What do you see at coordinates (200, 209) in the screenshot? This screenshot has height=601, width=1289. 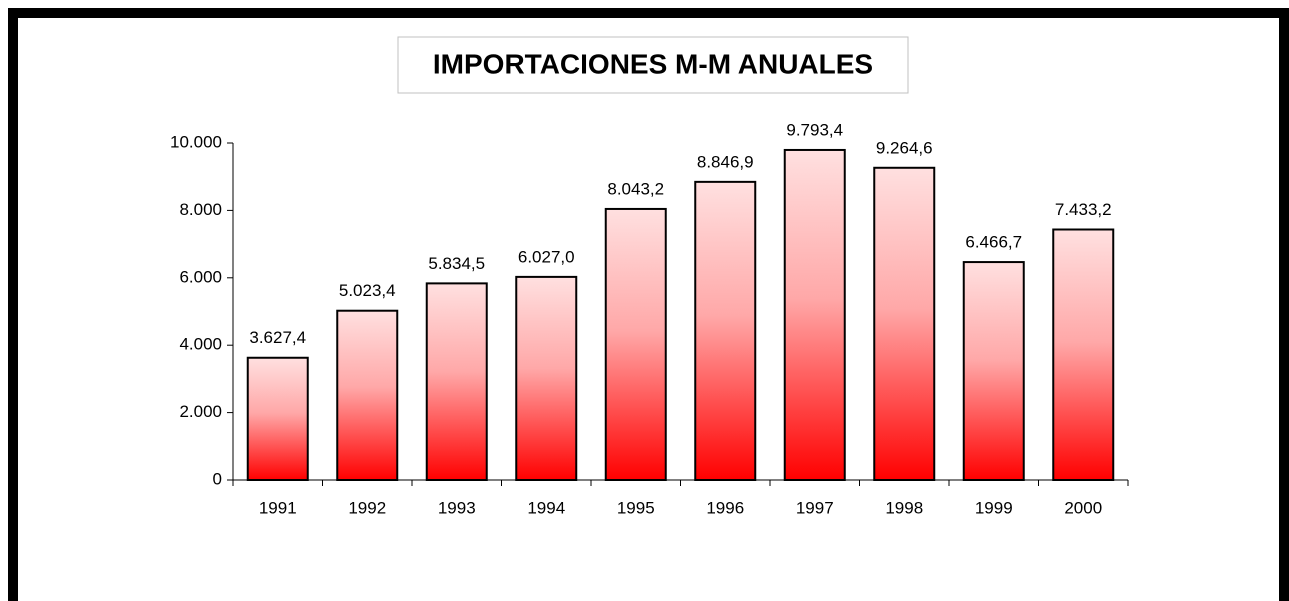 I see `y-tick-label: 8.000` at bounding box center [200, 209].